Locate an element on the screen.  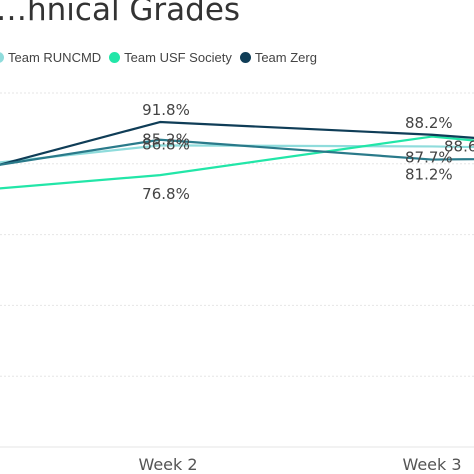
series-line-team-usf-society is located at coordinates (237, 162).